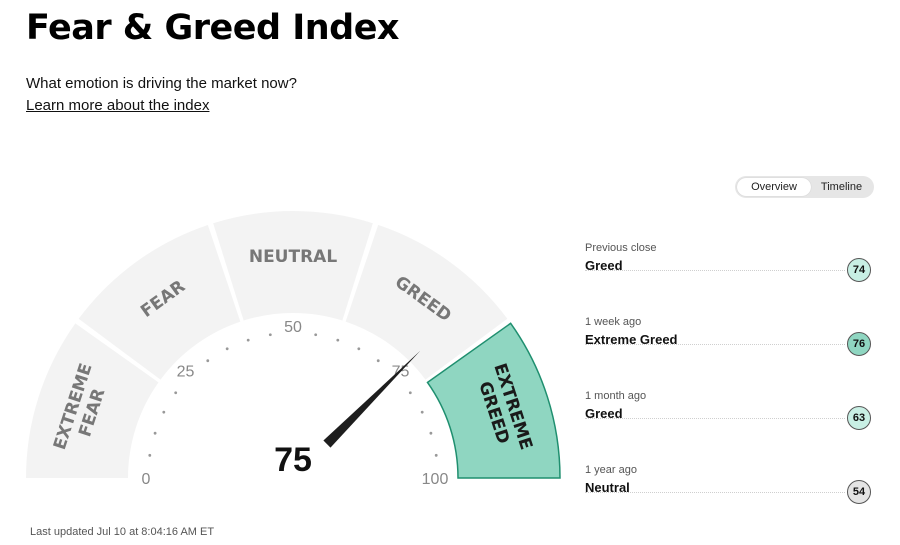 Image resolution: width=900 pixels, height=545 pixels. I want to click on gauge-segment-extreme-fear, so click(92, 400).